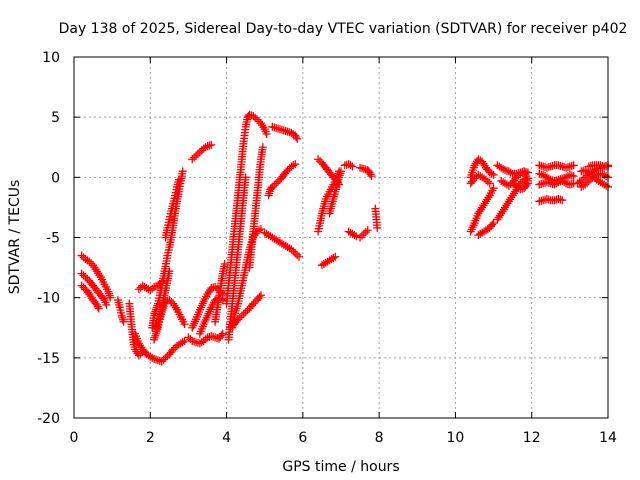 The height and width of the screenshot is (480, 640). I want to click on y-tick-label: 0, so click(55, 178).